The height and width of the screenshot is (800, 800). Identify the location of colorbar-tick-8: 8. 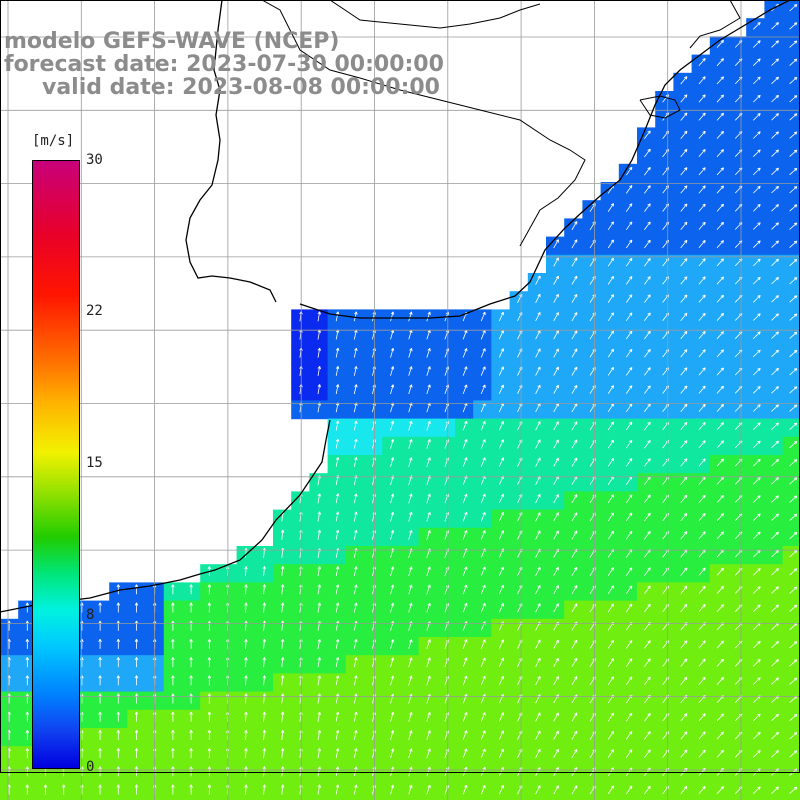
(90, 615).